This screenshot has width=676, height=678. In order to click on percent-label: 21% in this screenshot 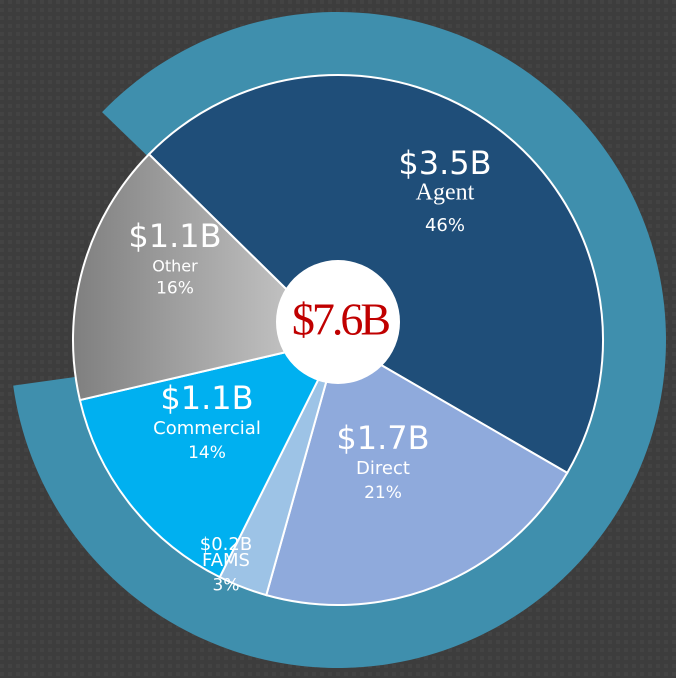, I will do `click(383, 493)`.